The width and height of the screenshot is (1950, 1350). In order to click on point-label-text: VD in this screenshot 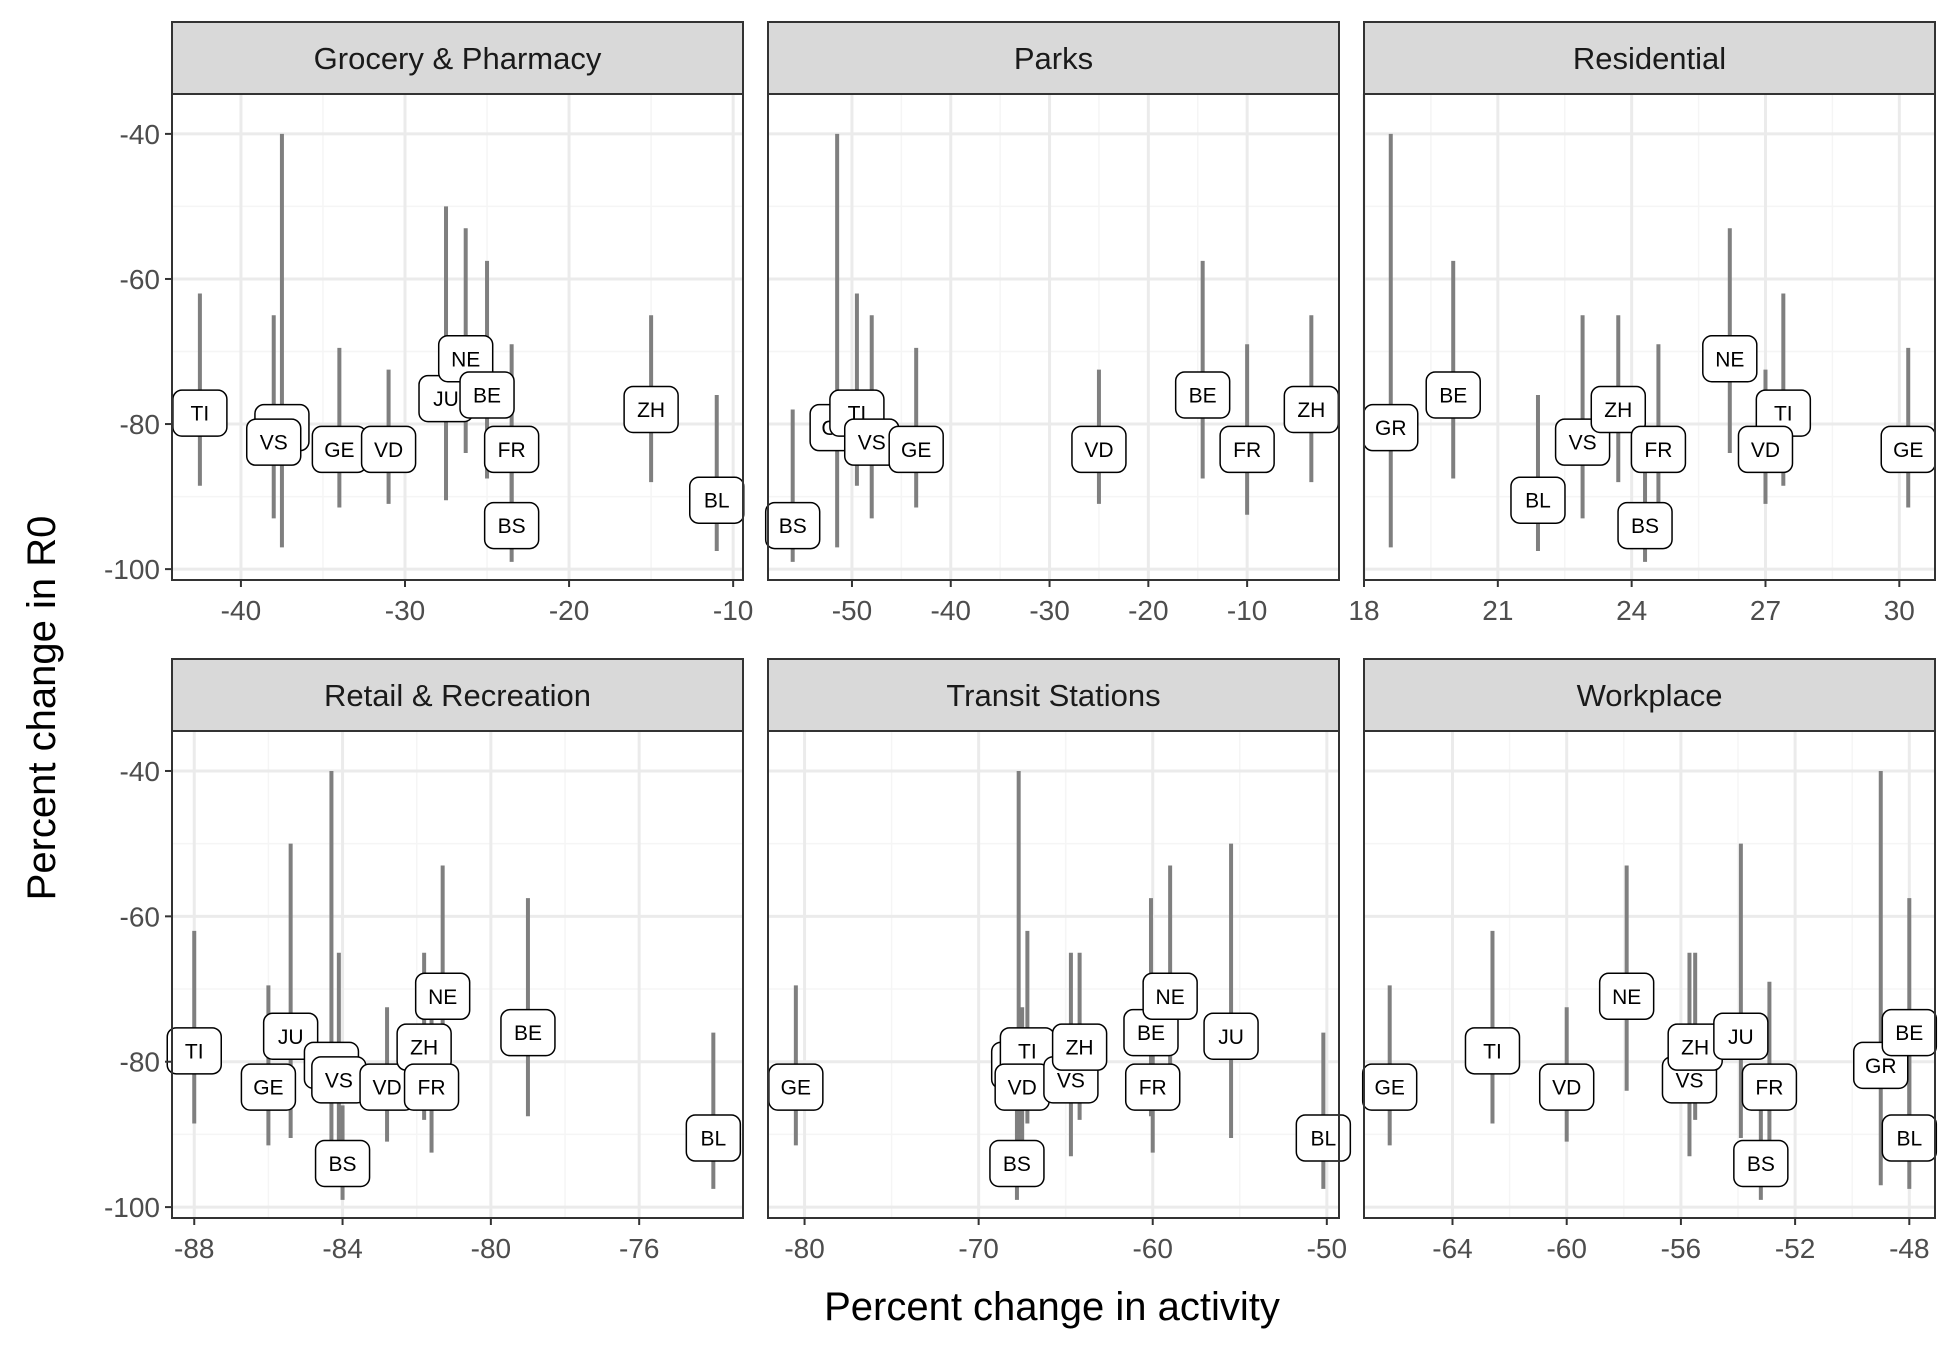, I will do `click(386, 1088)`.